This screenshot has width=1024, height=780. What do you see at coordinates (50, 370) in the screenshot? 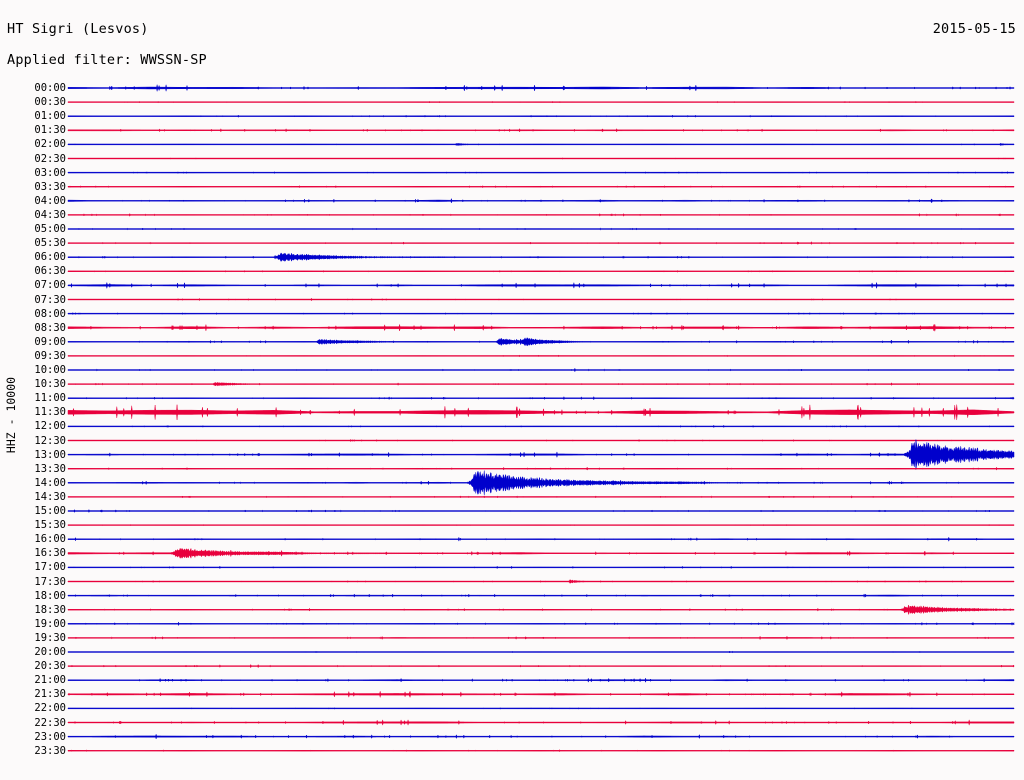
I see `time-label: 10:00` at bounding box center [50, 370].